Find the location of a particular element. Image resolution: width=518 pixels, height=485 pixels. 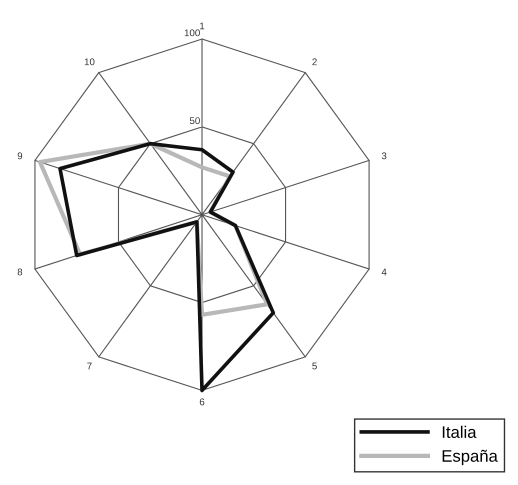

legend-label: España is located at coordinates (470, 458).